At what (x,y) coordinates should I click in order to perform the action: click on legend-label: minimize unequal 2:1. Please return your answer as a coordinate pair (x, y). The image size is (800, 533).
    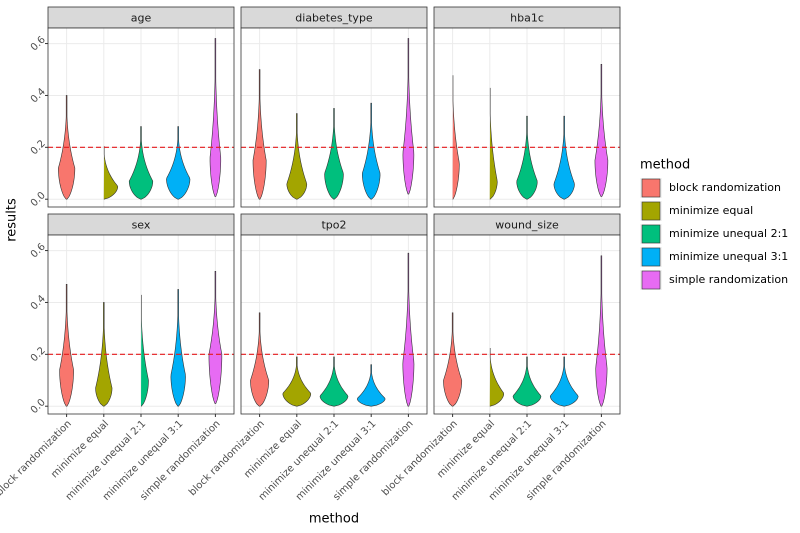
    Looking at the image, I should click on (728, 233).